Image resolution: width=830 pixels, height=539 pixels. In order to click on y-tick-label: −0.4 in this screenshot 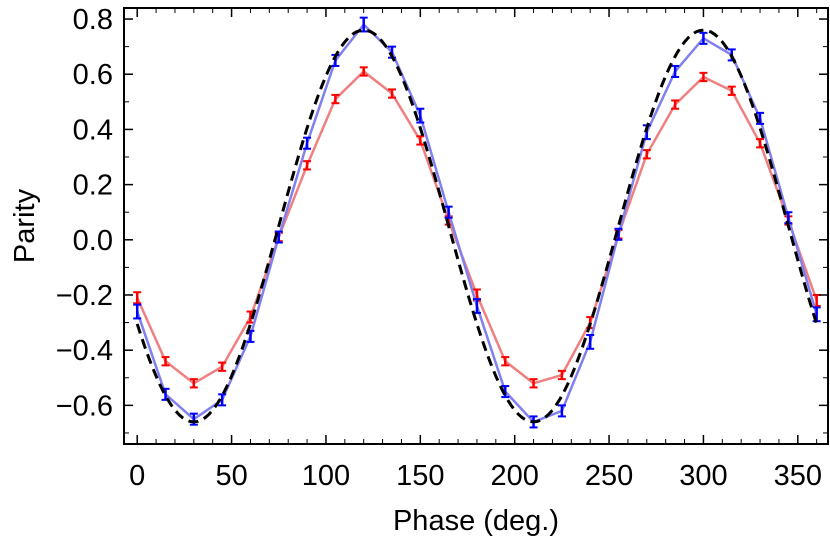, I will do `click(84, 351)`.